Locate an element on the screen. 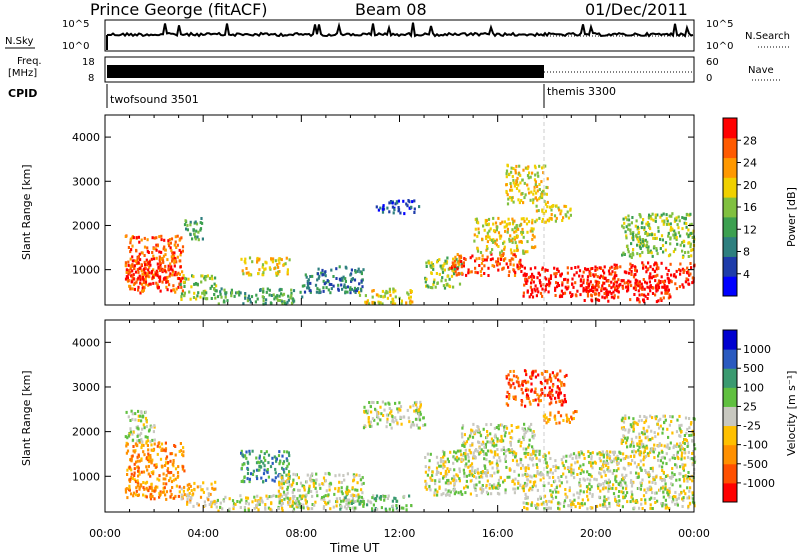 The width and height of the screenshot is (800, 554). scatter-region is located at coordinates (265, 266).